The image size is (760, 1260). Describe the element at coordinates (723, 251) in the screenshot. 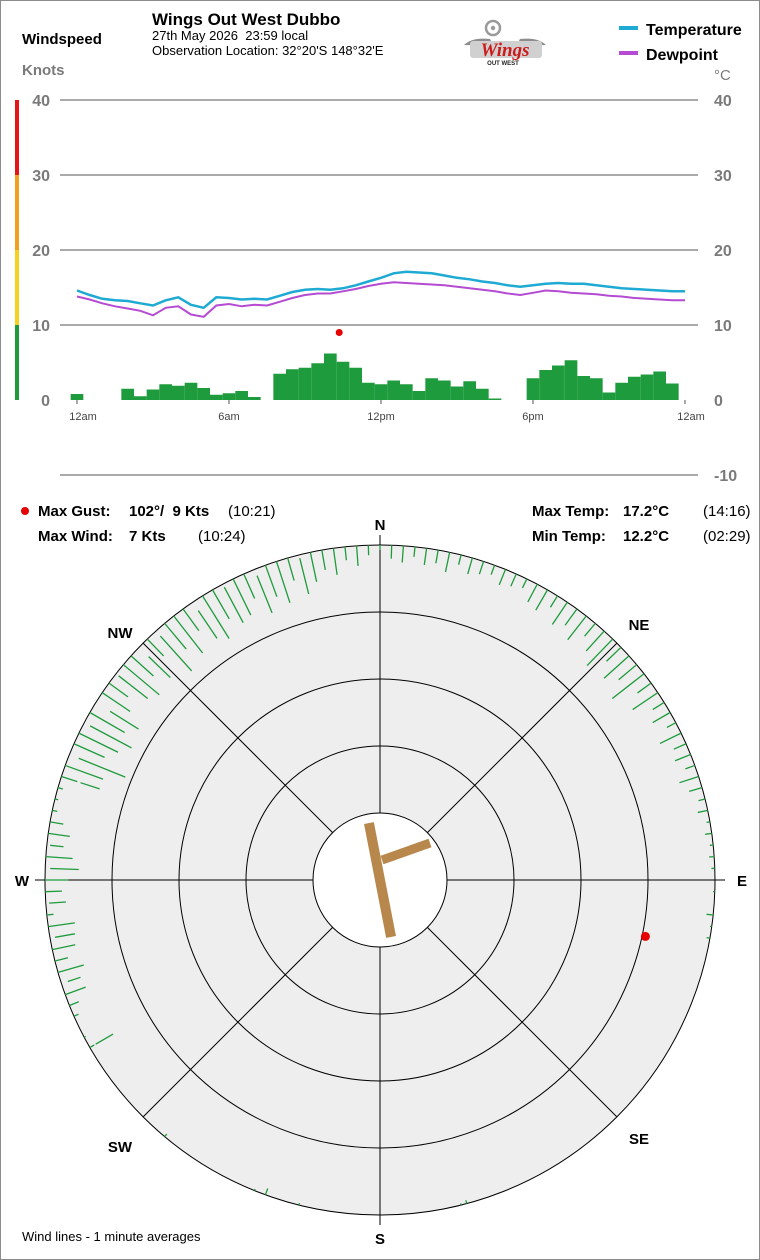

I see `right-tick-label: 20` at that location.